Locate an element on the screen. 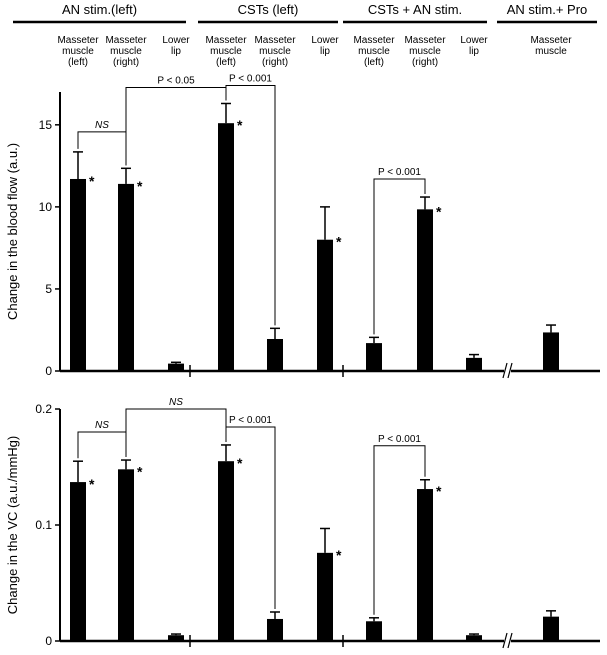 The width and height of the screenshot is (607, 655). comparison-bracket: P < 0.05 is located at coordinates (176, 120).